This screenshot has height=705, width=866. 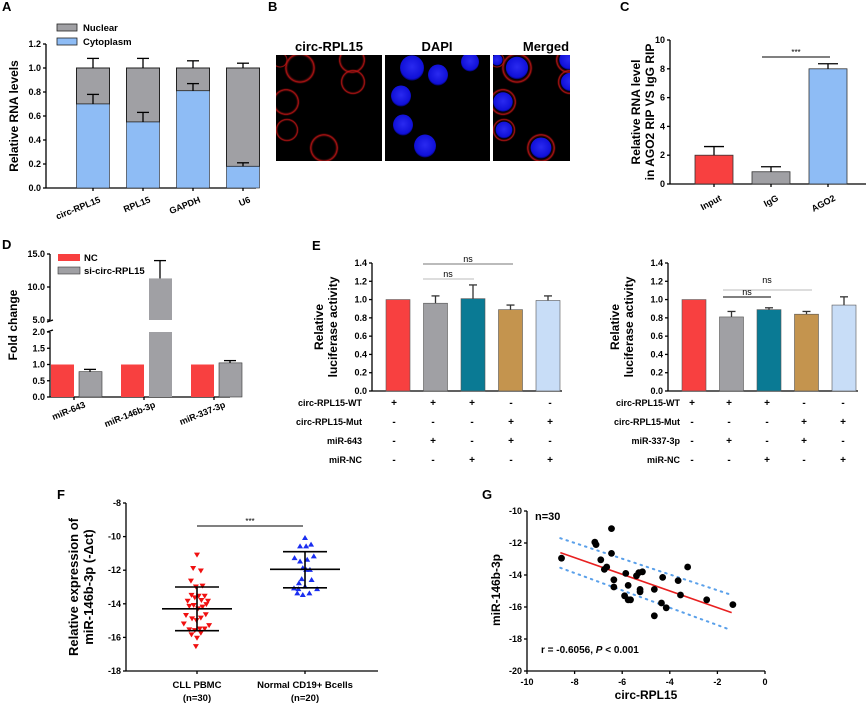 I want to click on y-tick-label: 6, so click(x=662, y=98).